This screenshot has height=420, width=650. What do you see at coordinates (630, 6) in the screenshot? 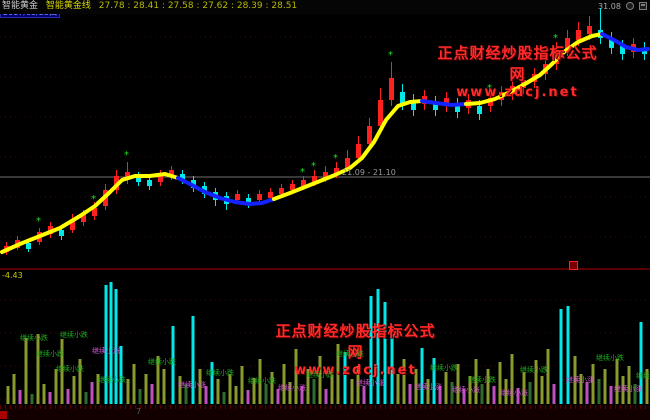
I see `refresh-icon` at bounding box center [630, 6].